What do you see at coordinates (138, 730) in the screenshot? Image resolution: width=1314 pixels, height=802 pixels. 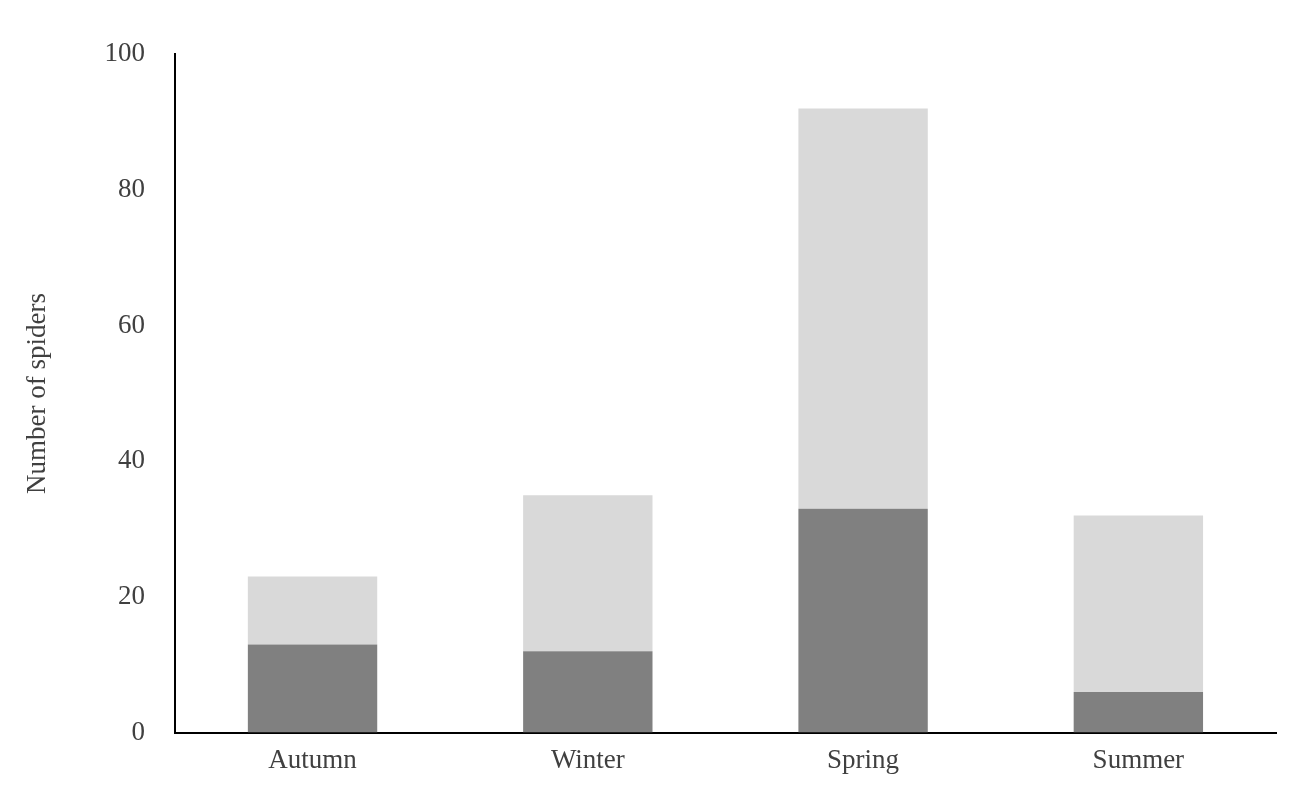 I see `y-tick-label: 0` at bounding box center [138, 730].